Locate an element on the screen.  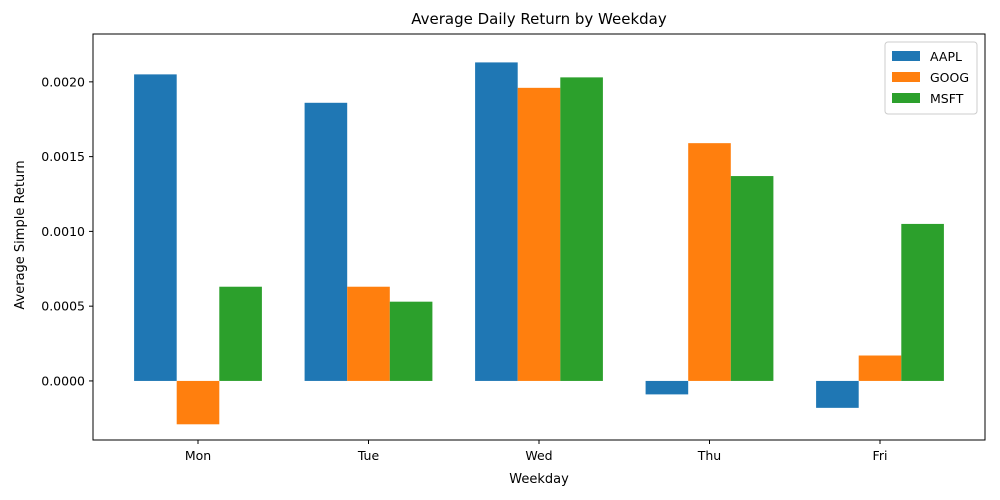
bar-aapl-thu is located at coordinates (667, 387).